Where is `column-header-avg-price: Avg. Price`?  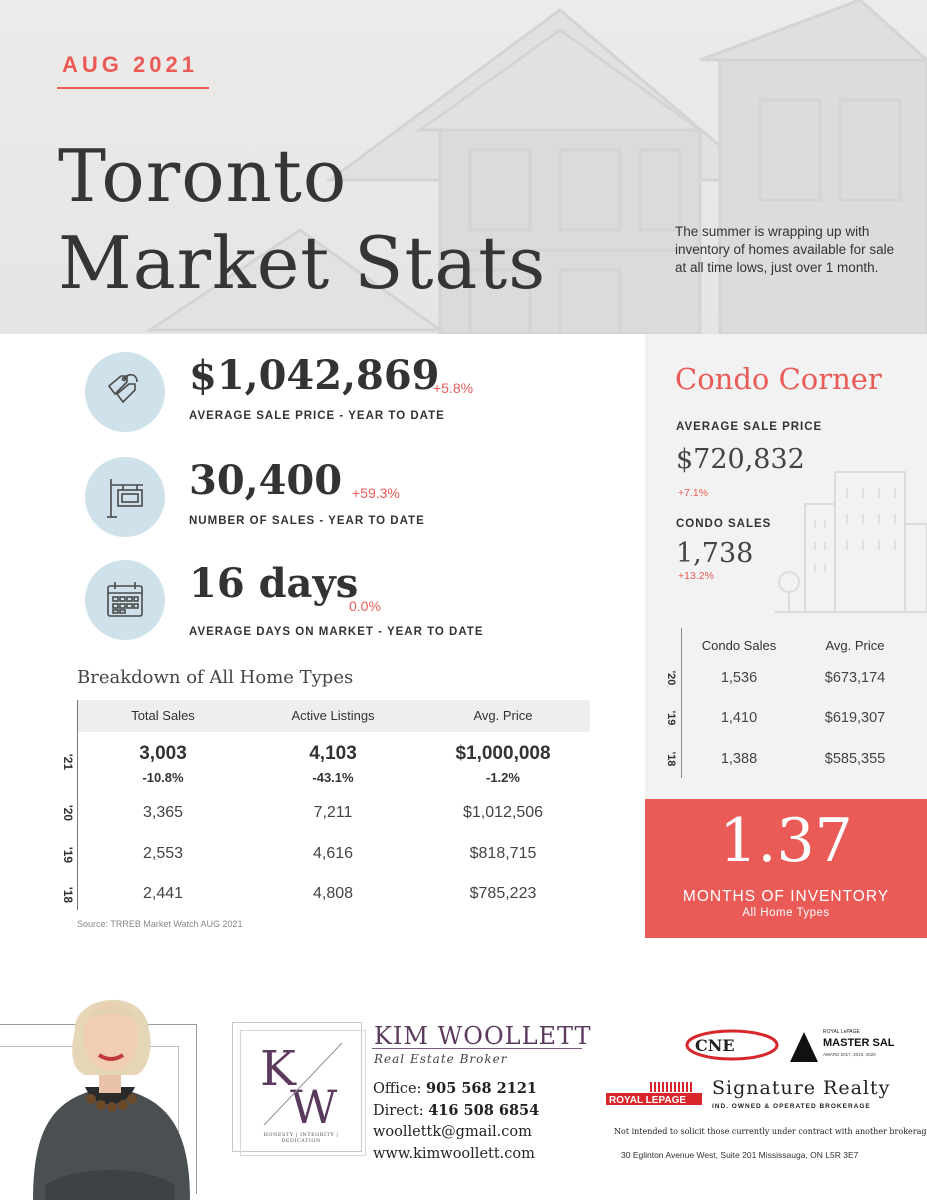 column-header-avg-price: Avg. Price is located at coordinates (503, 715).